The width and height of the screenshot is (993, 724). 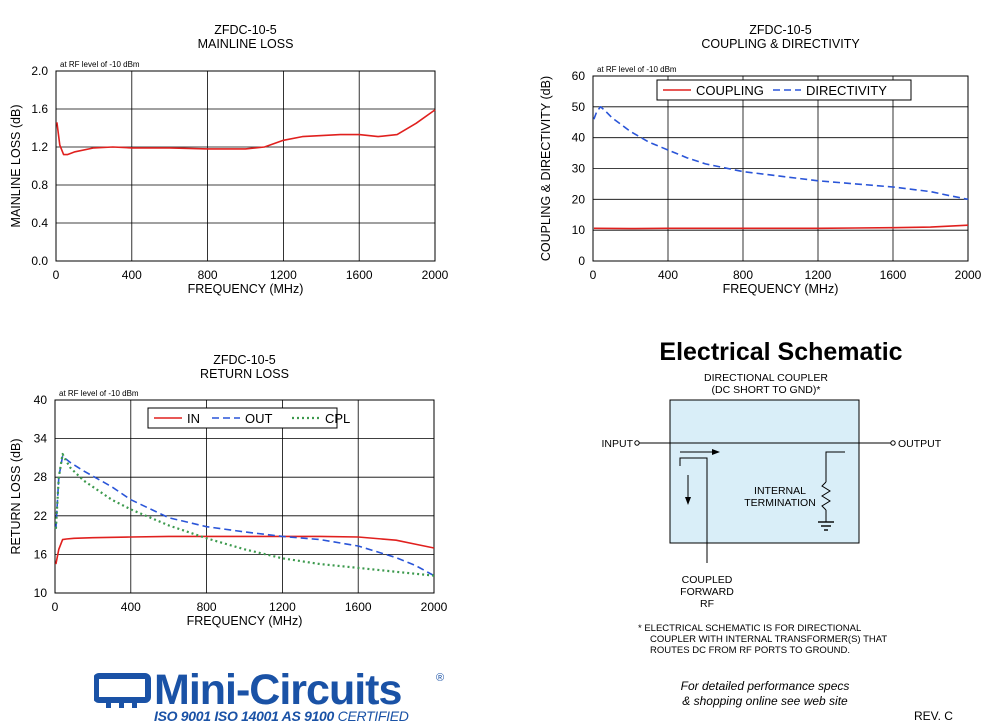 I want to click on y-tick-label: 16, so click(x=41, y=554).